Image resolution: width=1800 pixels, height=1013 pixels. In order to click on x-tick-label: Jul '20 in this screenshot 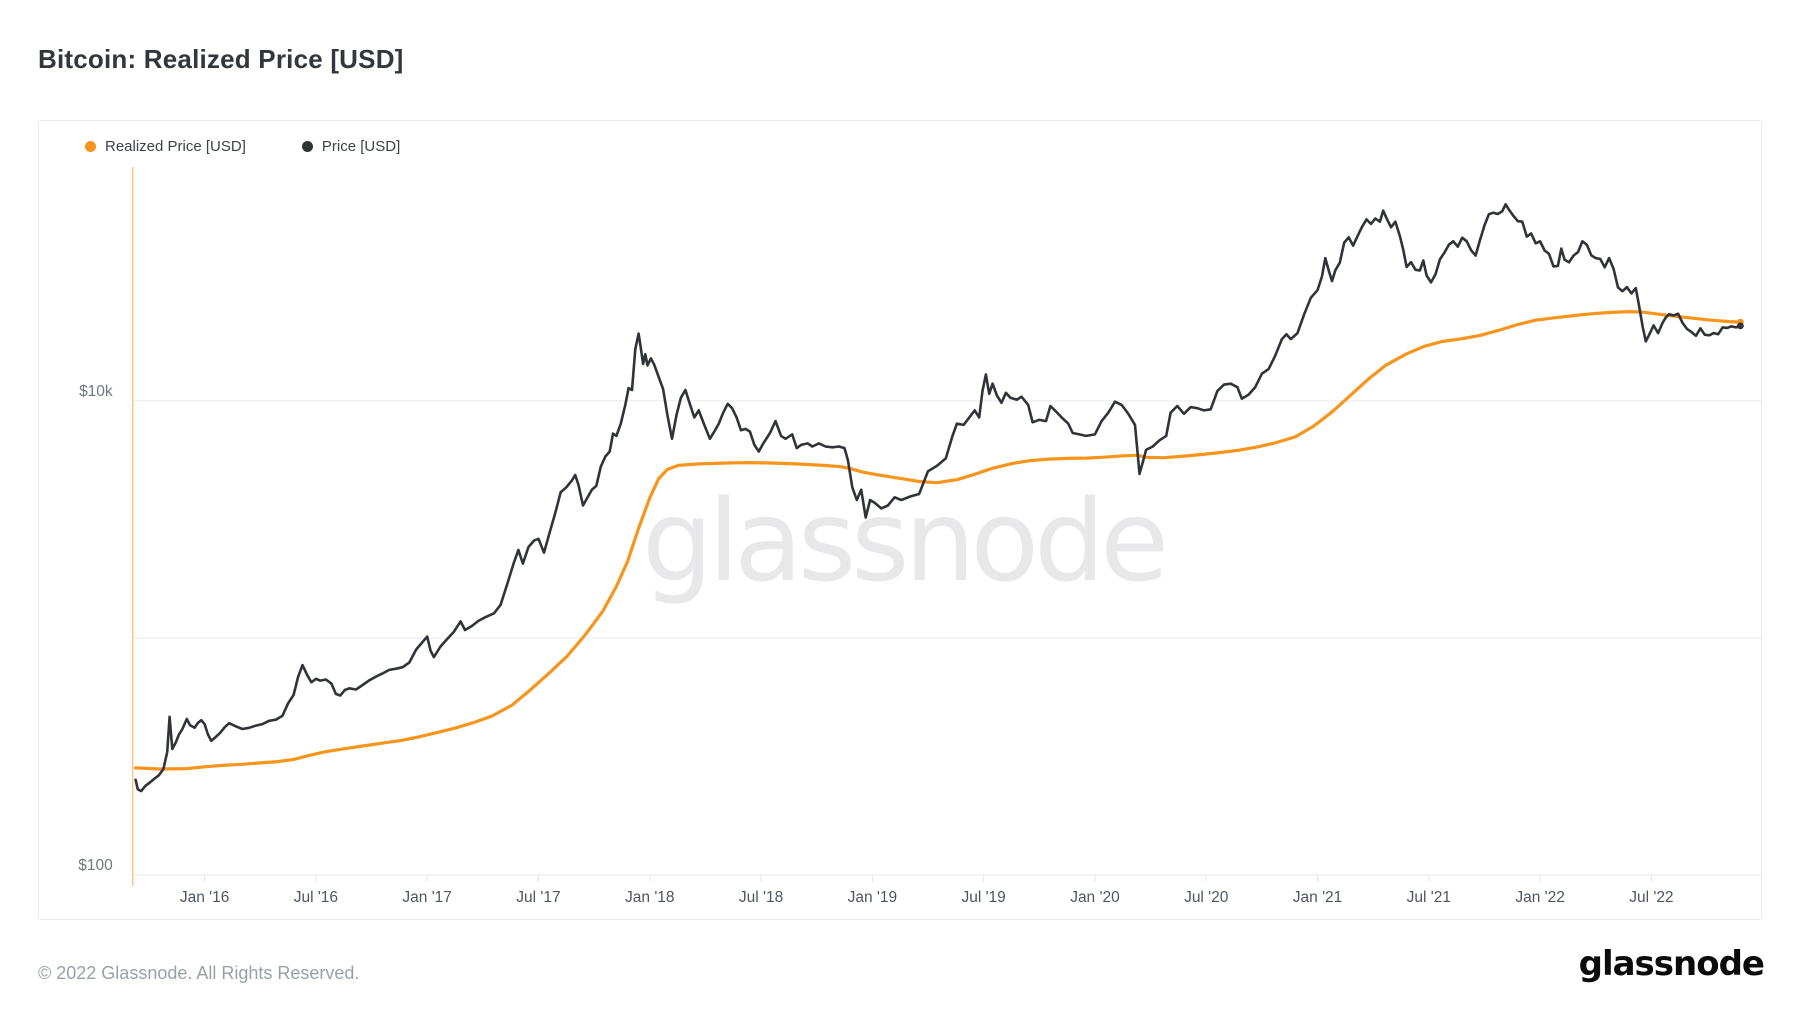, I will do `click(1206, 897)`.